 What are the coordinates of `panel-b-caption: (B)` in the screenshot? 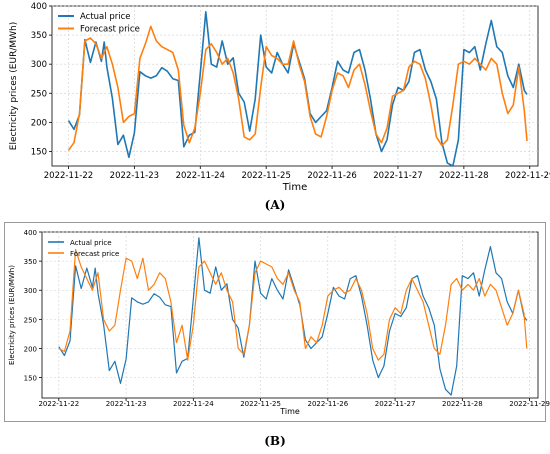 It's located at (275, 441).